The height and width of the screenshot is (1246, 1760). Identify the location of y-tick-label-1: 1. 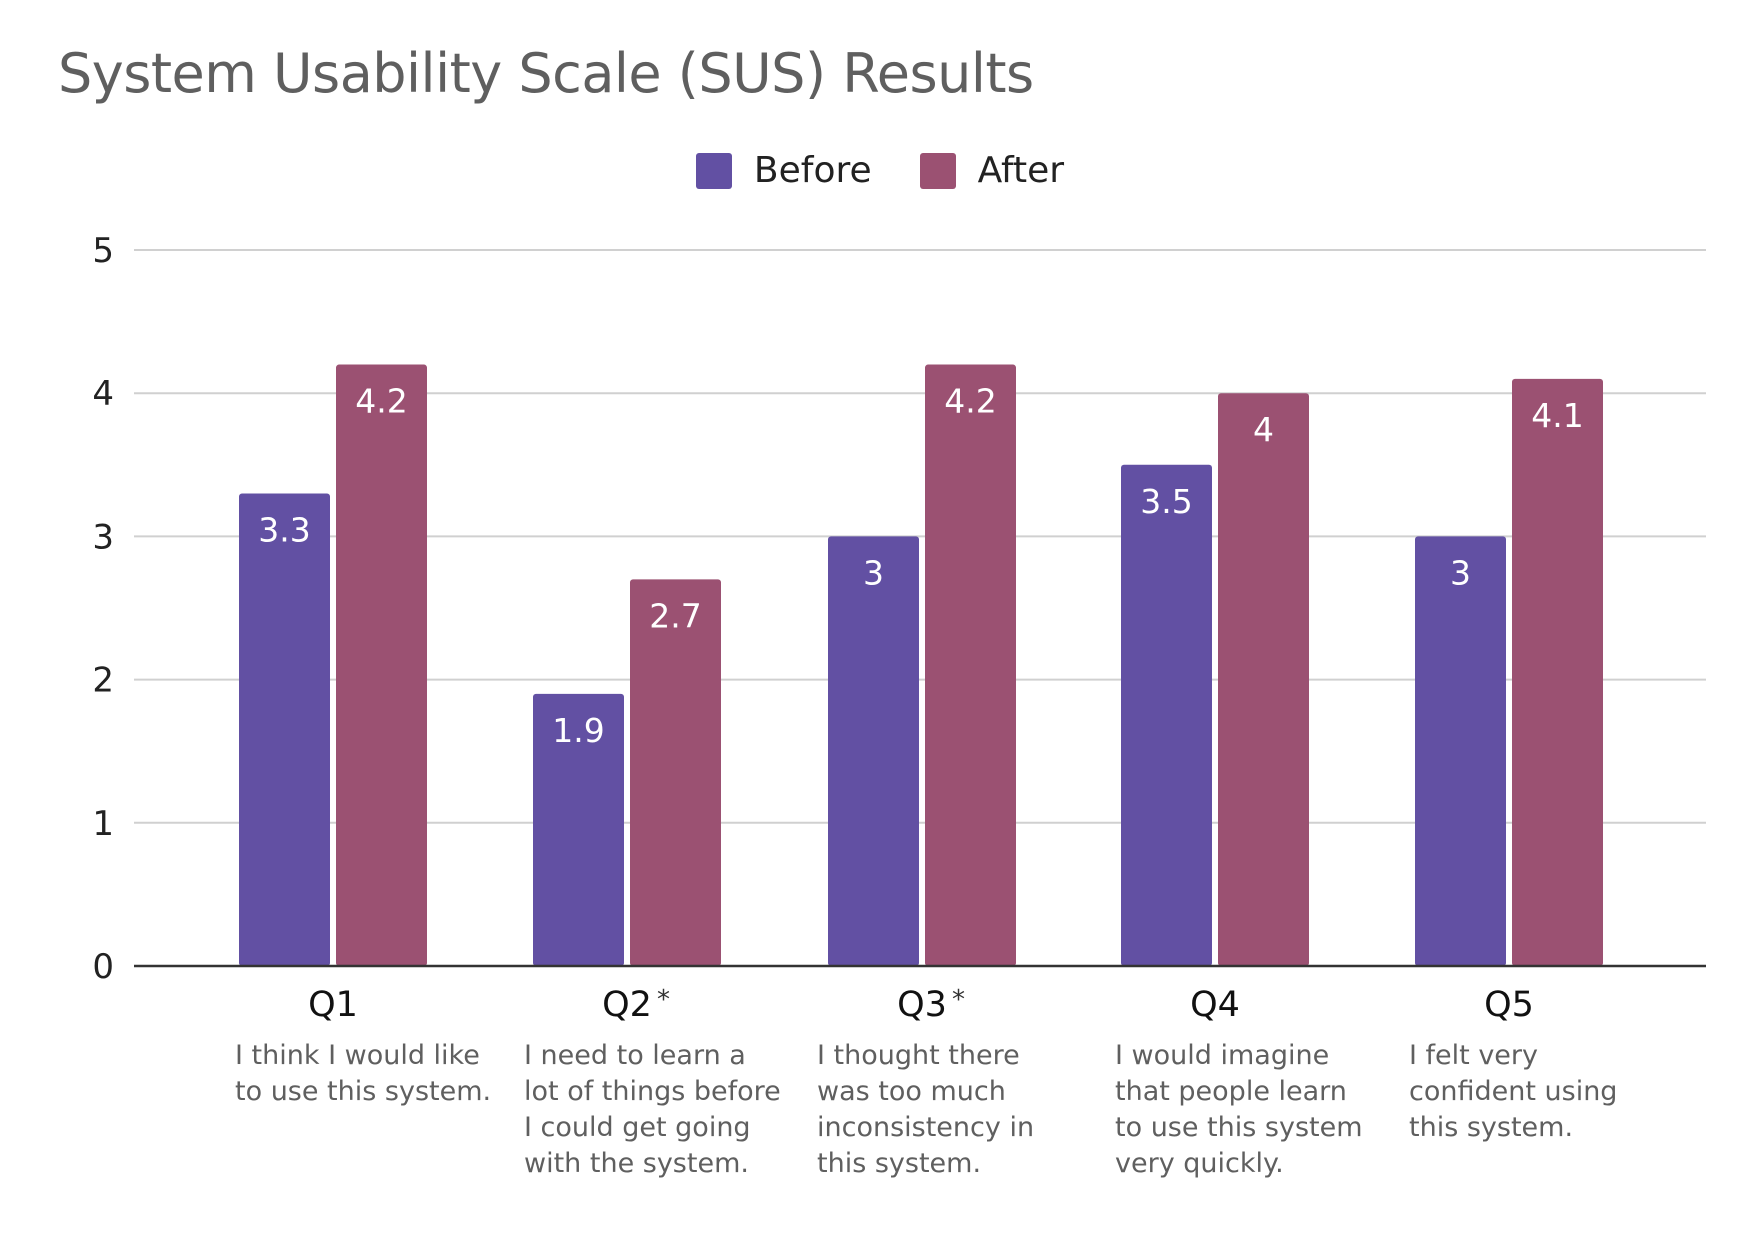
(103, 824).